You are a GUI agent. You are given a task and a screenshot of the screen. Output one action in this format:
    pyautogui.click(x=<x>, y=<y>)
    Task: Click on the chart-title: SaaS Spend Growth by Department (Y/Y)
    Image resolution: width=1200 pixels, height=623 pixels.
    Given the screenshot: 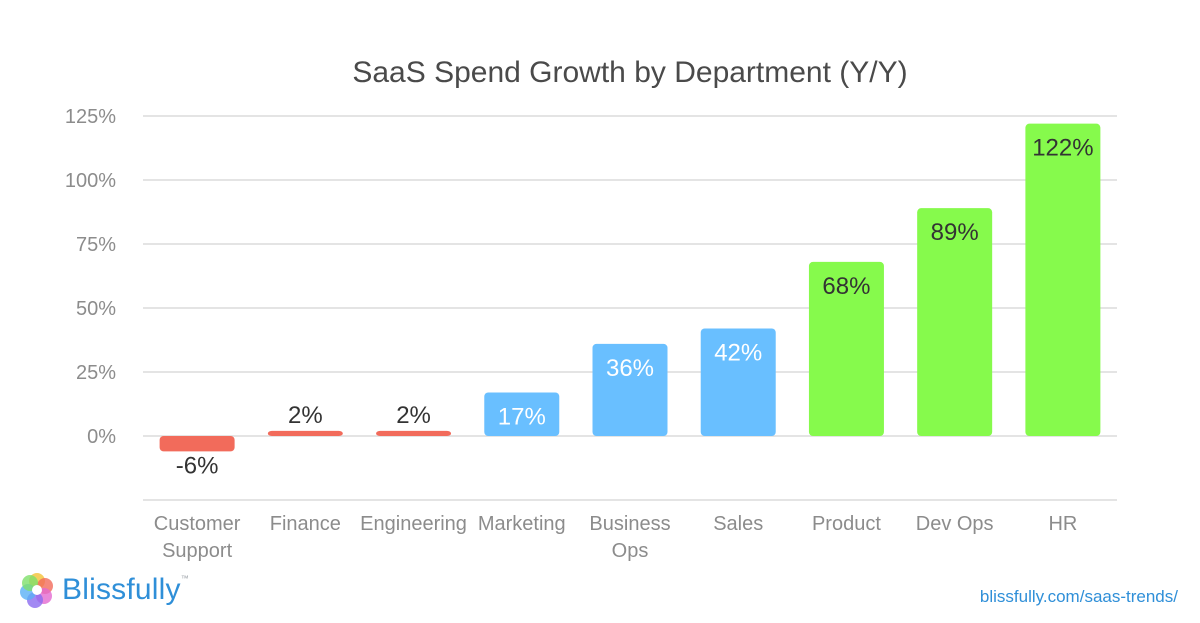 What is the action you would take?
    pyautogui.click(x=629, y=72)
    